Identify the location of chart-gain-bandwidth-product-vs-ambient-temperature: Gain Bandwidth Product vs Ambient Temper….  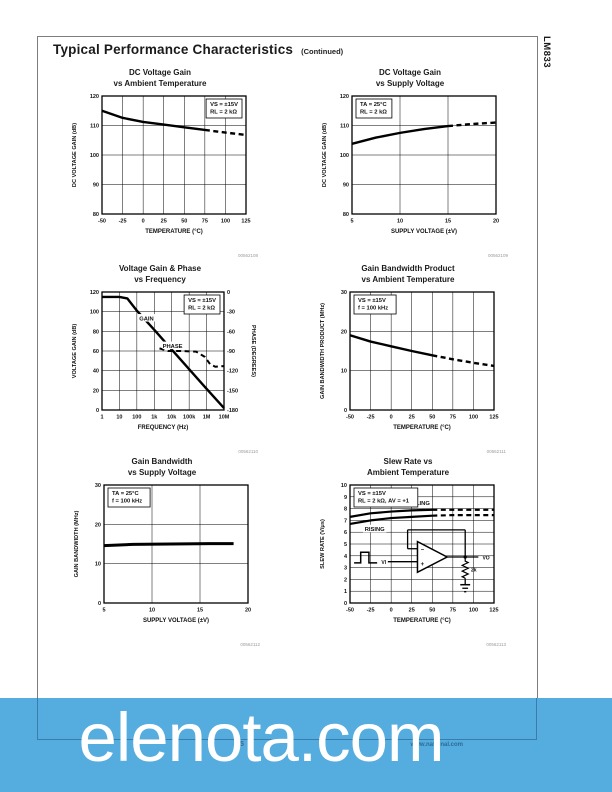
(408, 359).